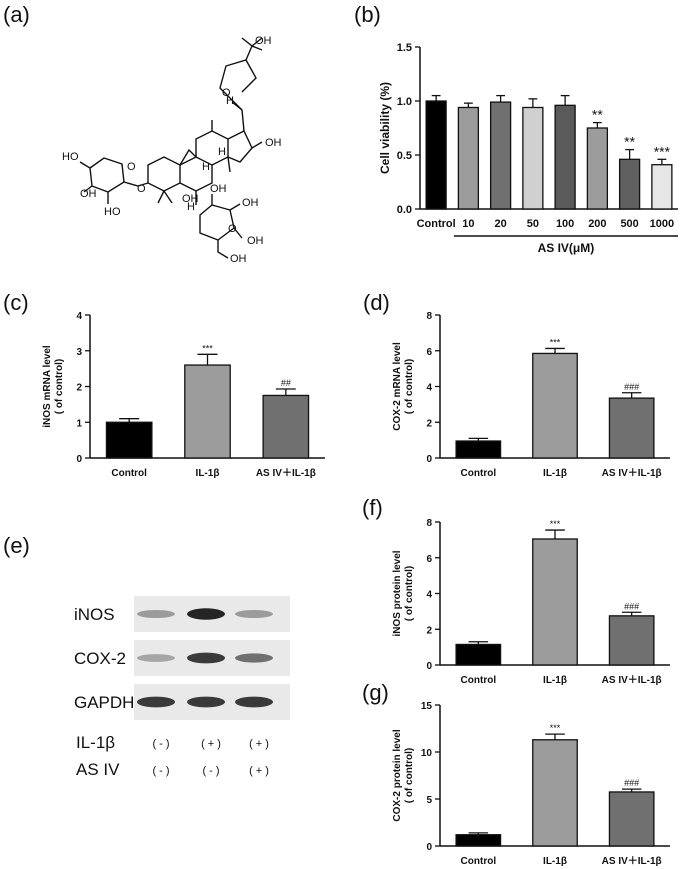 This screenshot has width=685, height=869. What do you see at coordinates (397, 593) in the screenshot?
I see `y-axis-label: iNOS protein level` at bounding box center [397, 593].